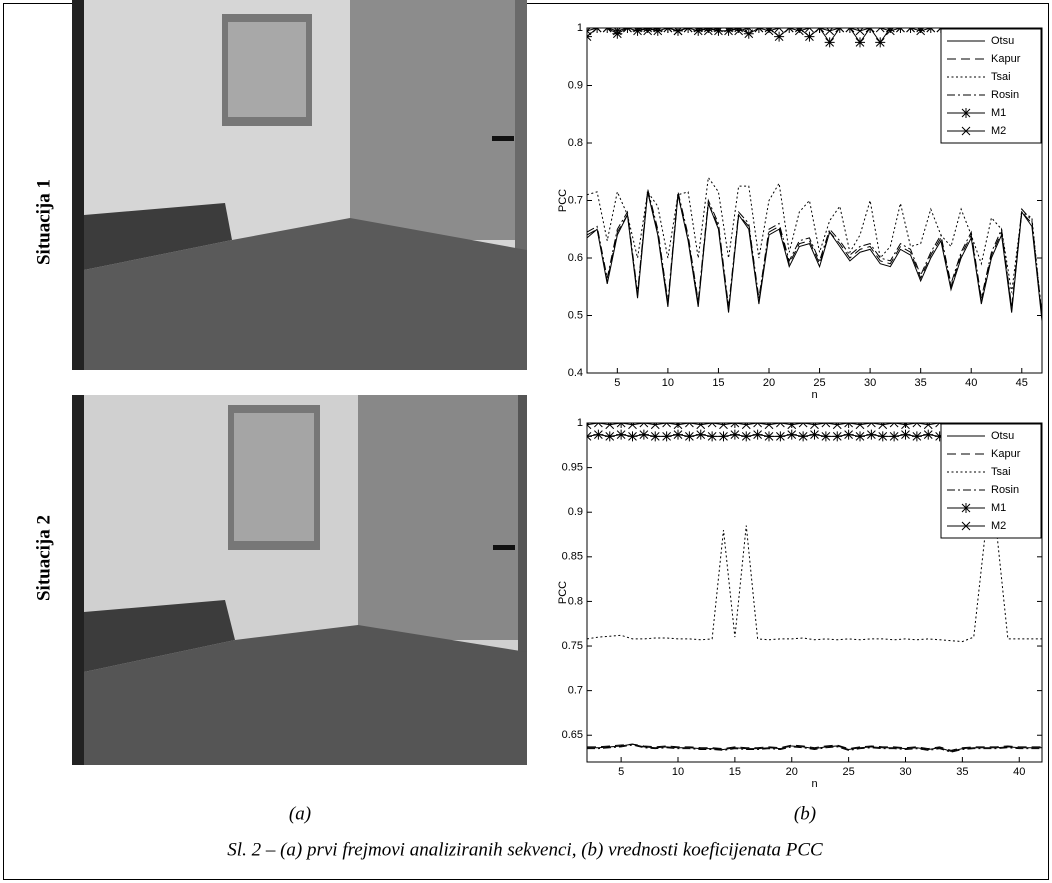  Describe the element at coordinates (814, 784) in the screenshot. I see `x-axis-label: n` at that location.